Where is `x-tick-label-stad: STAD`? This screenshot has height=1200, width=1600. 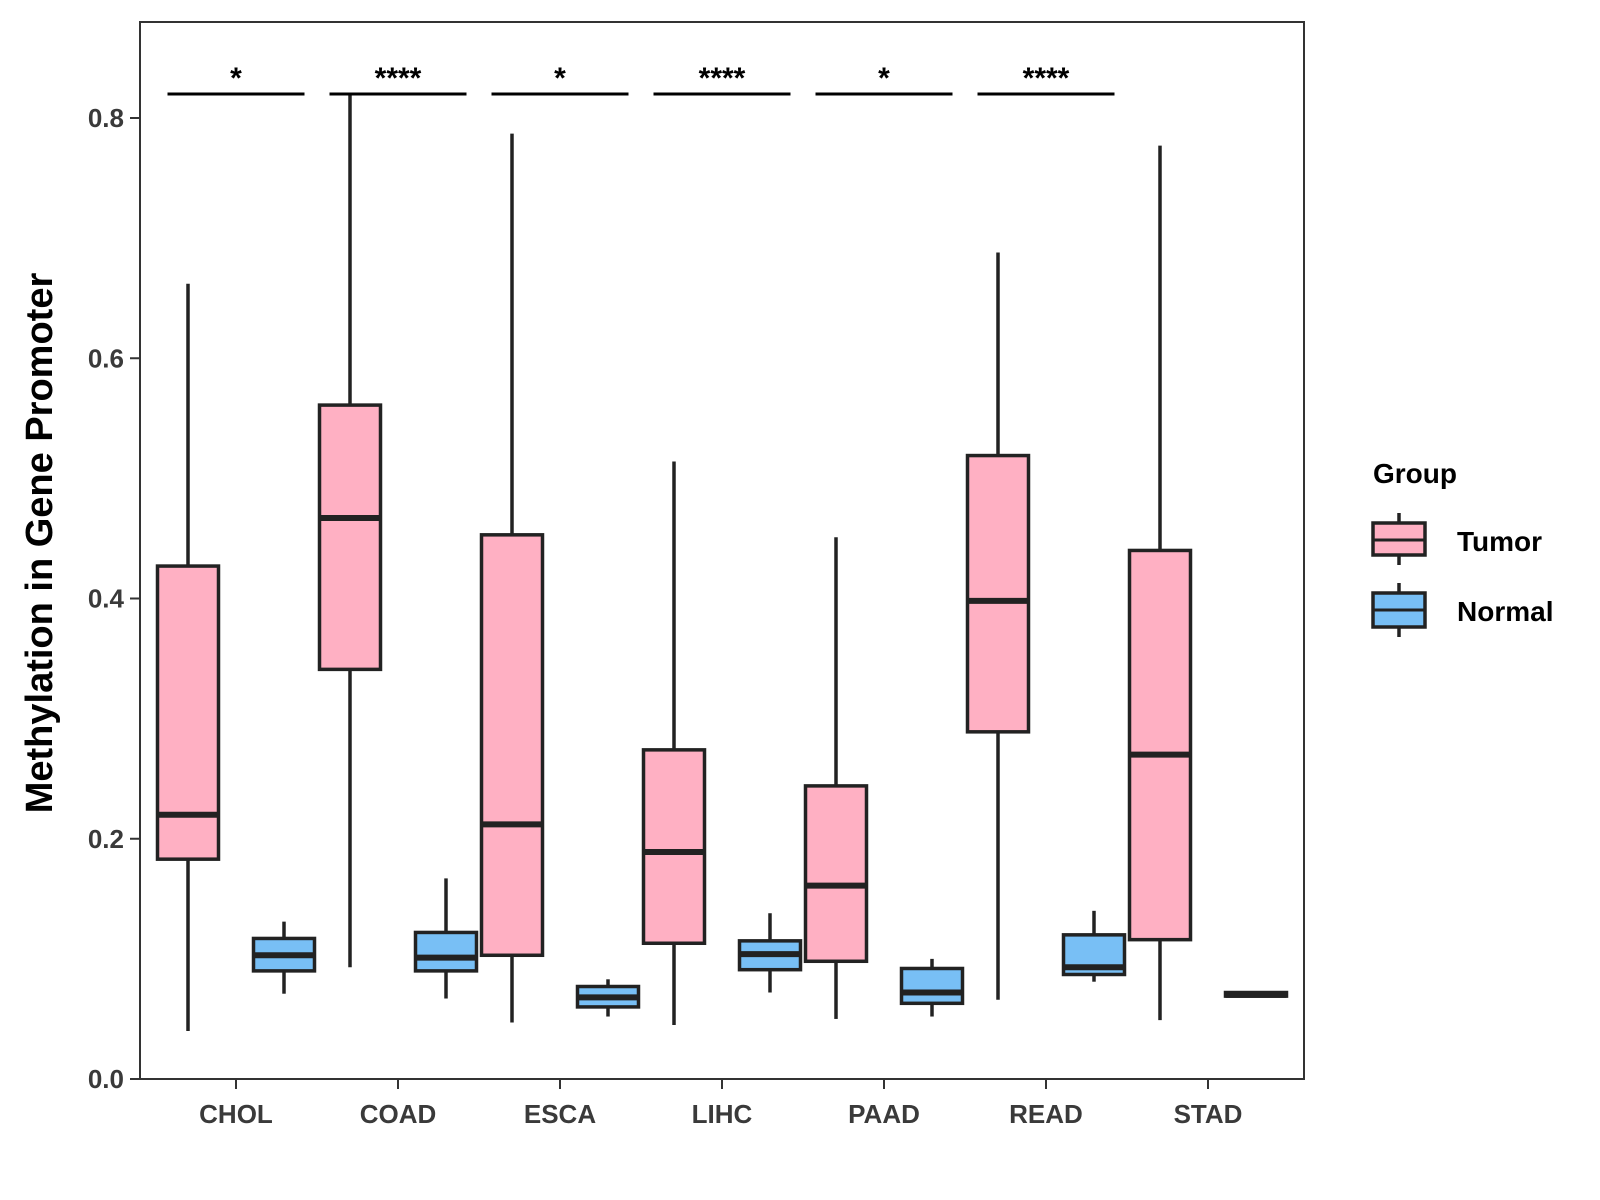 x-tick-label-stad: STAD is located at coordinates (1208, 1114).